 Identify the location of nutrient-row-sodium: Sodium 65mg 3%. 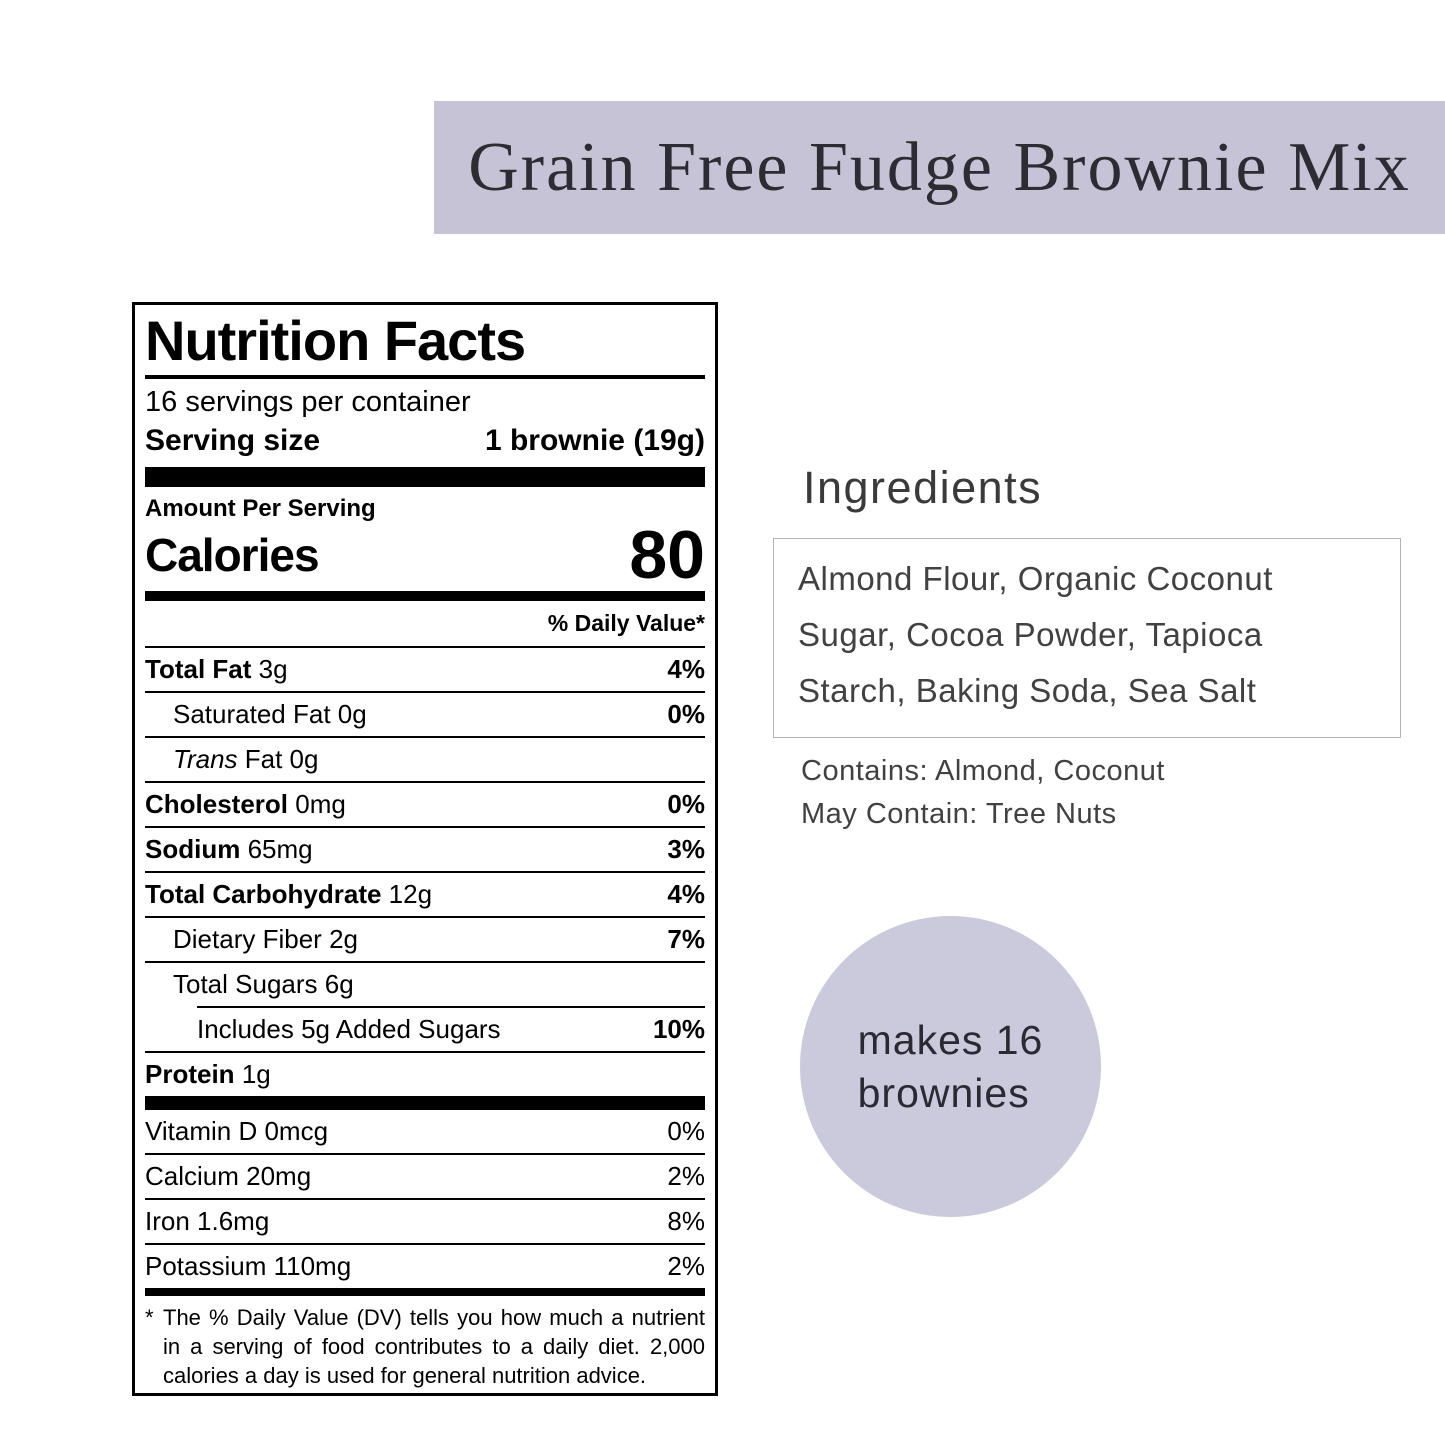
(425, 848).